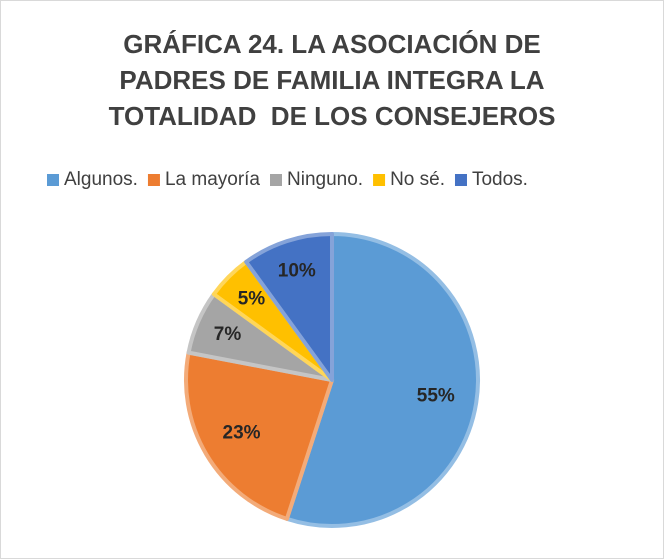 The height and width of the screenshot is (559, 664). What do you see at coordinates (331, 44) in the screenshot?
I see `chart-title: GRÁFICA 24. LA ASOCIACIÓN DE` at bounding box center [331, 44].